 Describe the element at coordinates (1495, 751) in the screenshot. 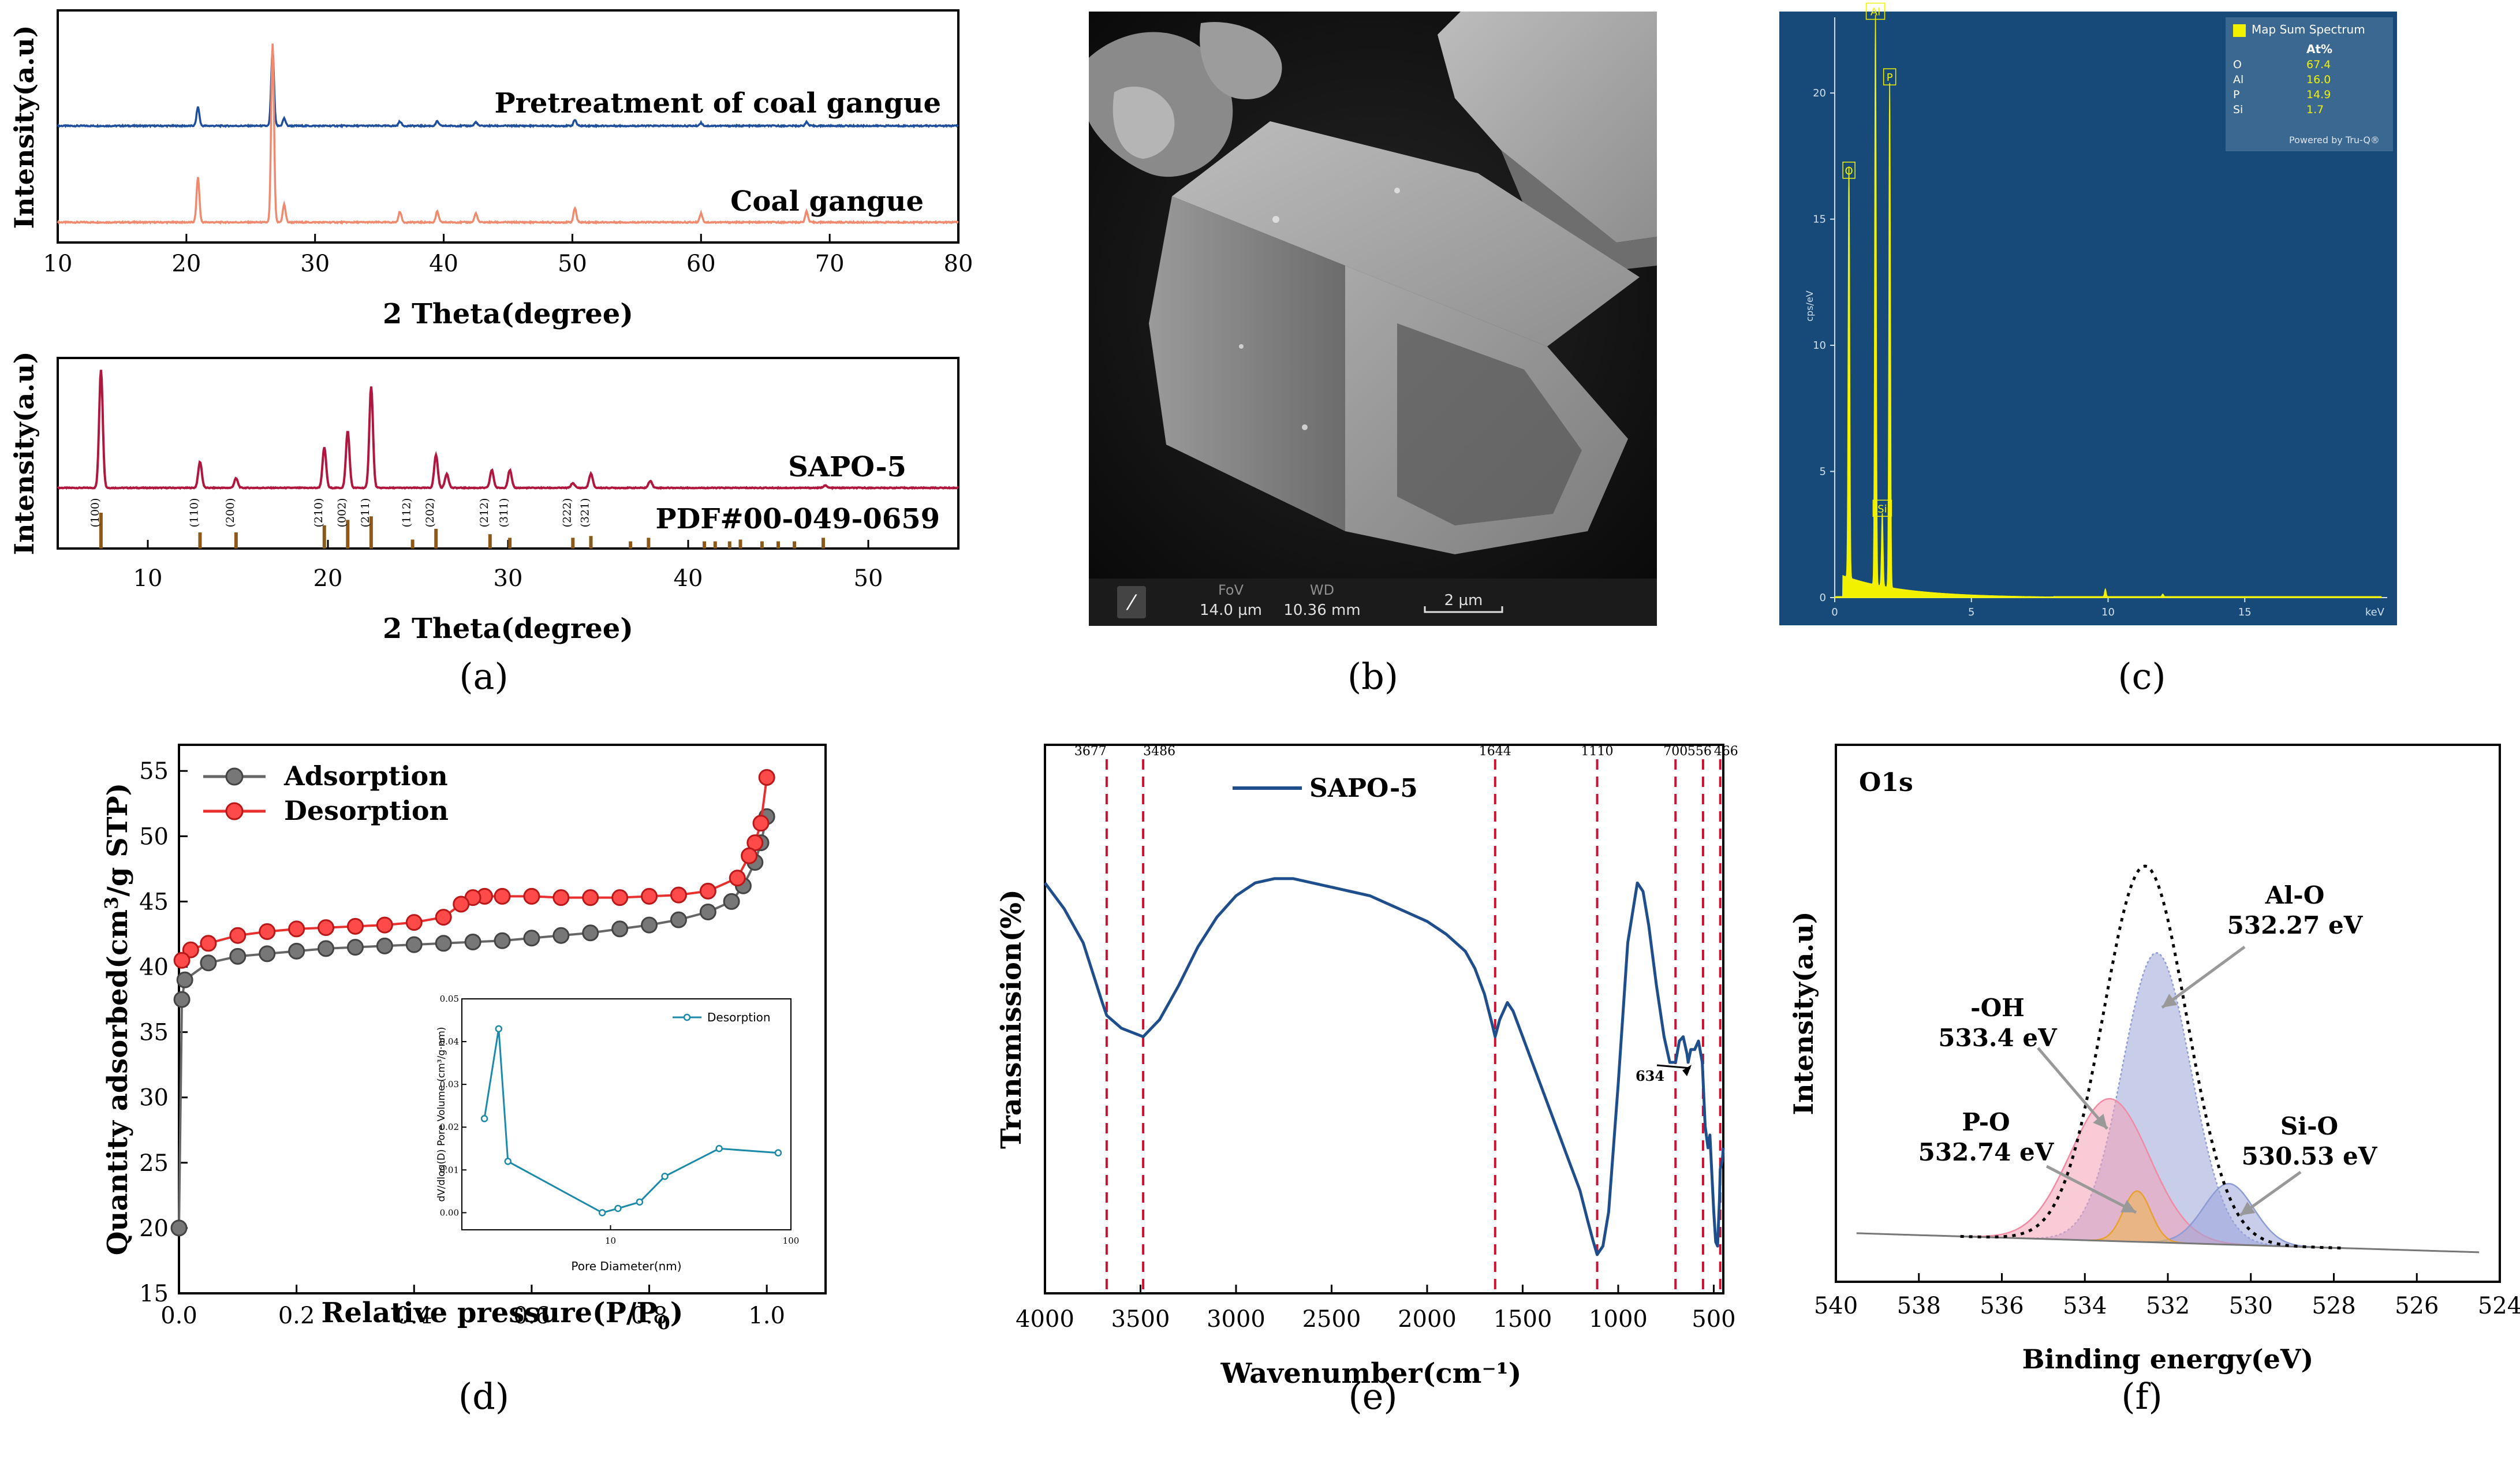

I see `ftir-reference-label: 1644` at that location.